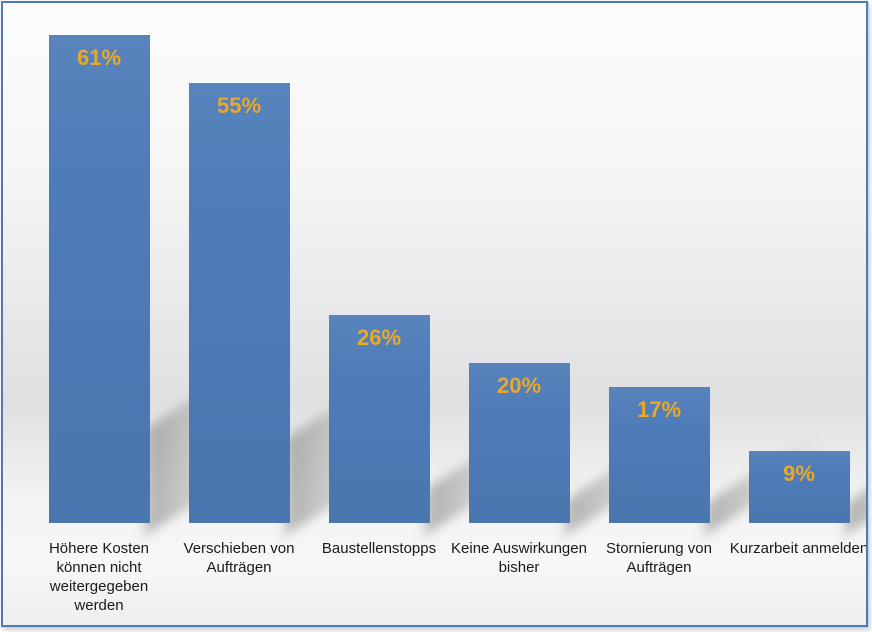  I want to click on category-label-line: Verschieben von, so click(239, 548).